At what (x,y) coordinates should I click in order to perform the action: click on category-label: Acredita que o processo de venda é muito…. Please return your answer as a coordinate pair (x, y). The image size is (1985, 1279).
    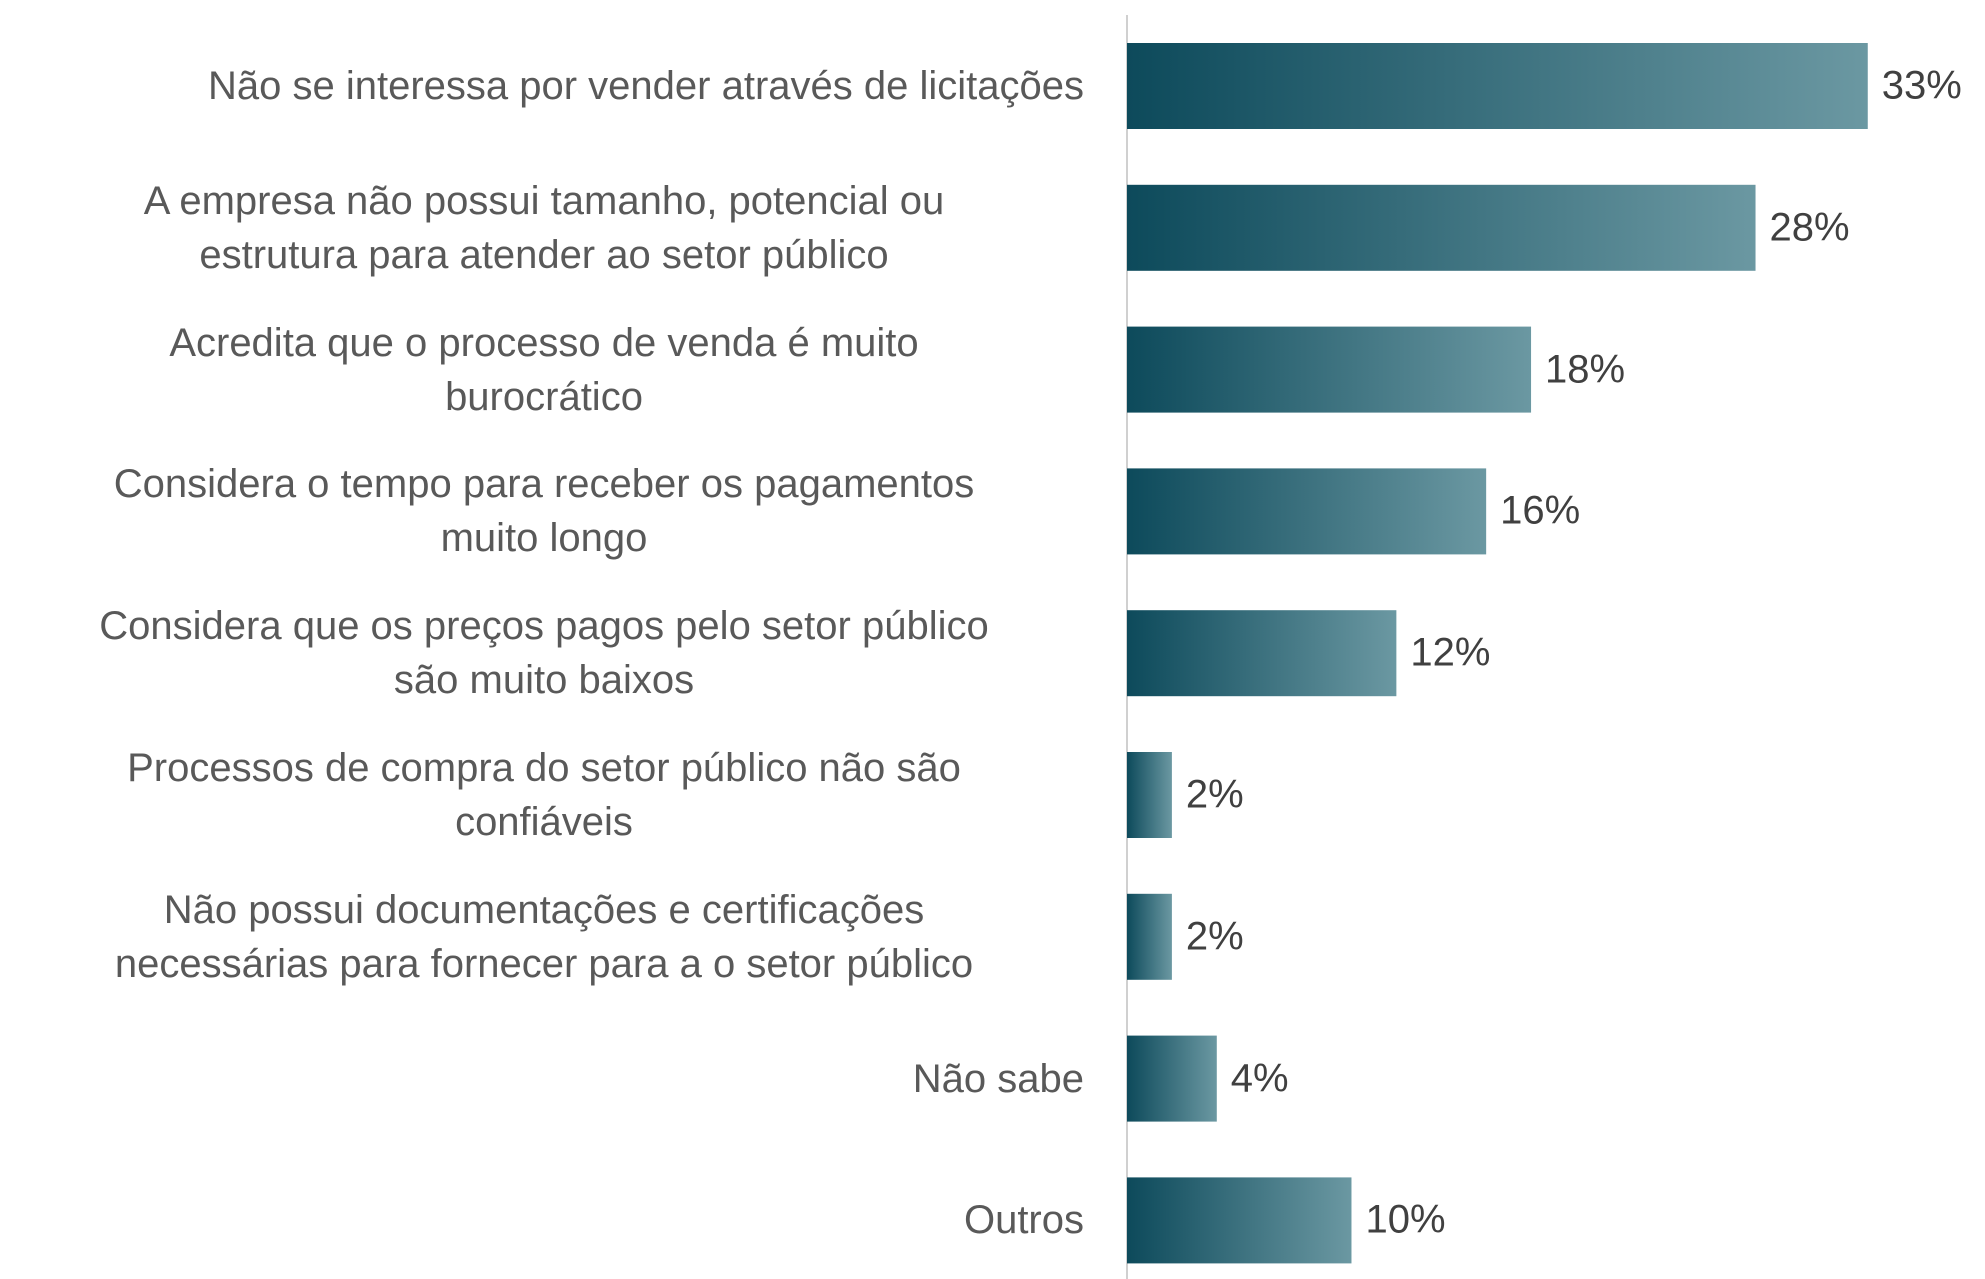
    Looking at the image, I should click on (544, 369).